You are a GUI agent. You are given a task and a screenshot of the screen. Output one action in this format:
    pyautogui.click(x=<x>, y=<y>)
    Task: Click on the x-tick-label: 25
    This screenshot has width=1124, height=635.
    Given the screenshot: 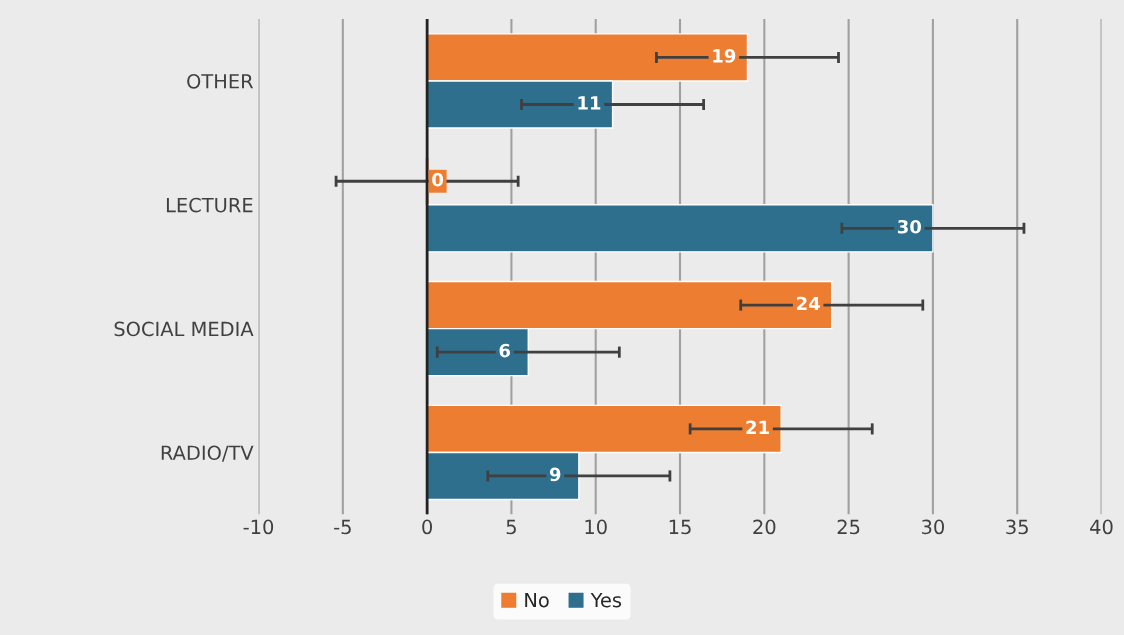 What is the action you would take?
    pyautogui.click(x=848, y=527)
    